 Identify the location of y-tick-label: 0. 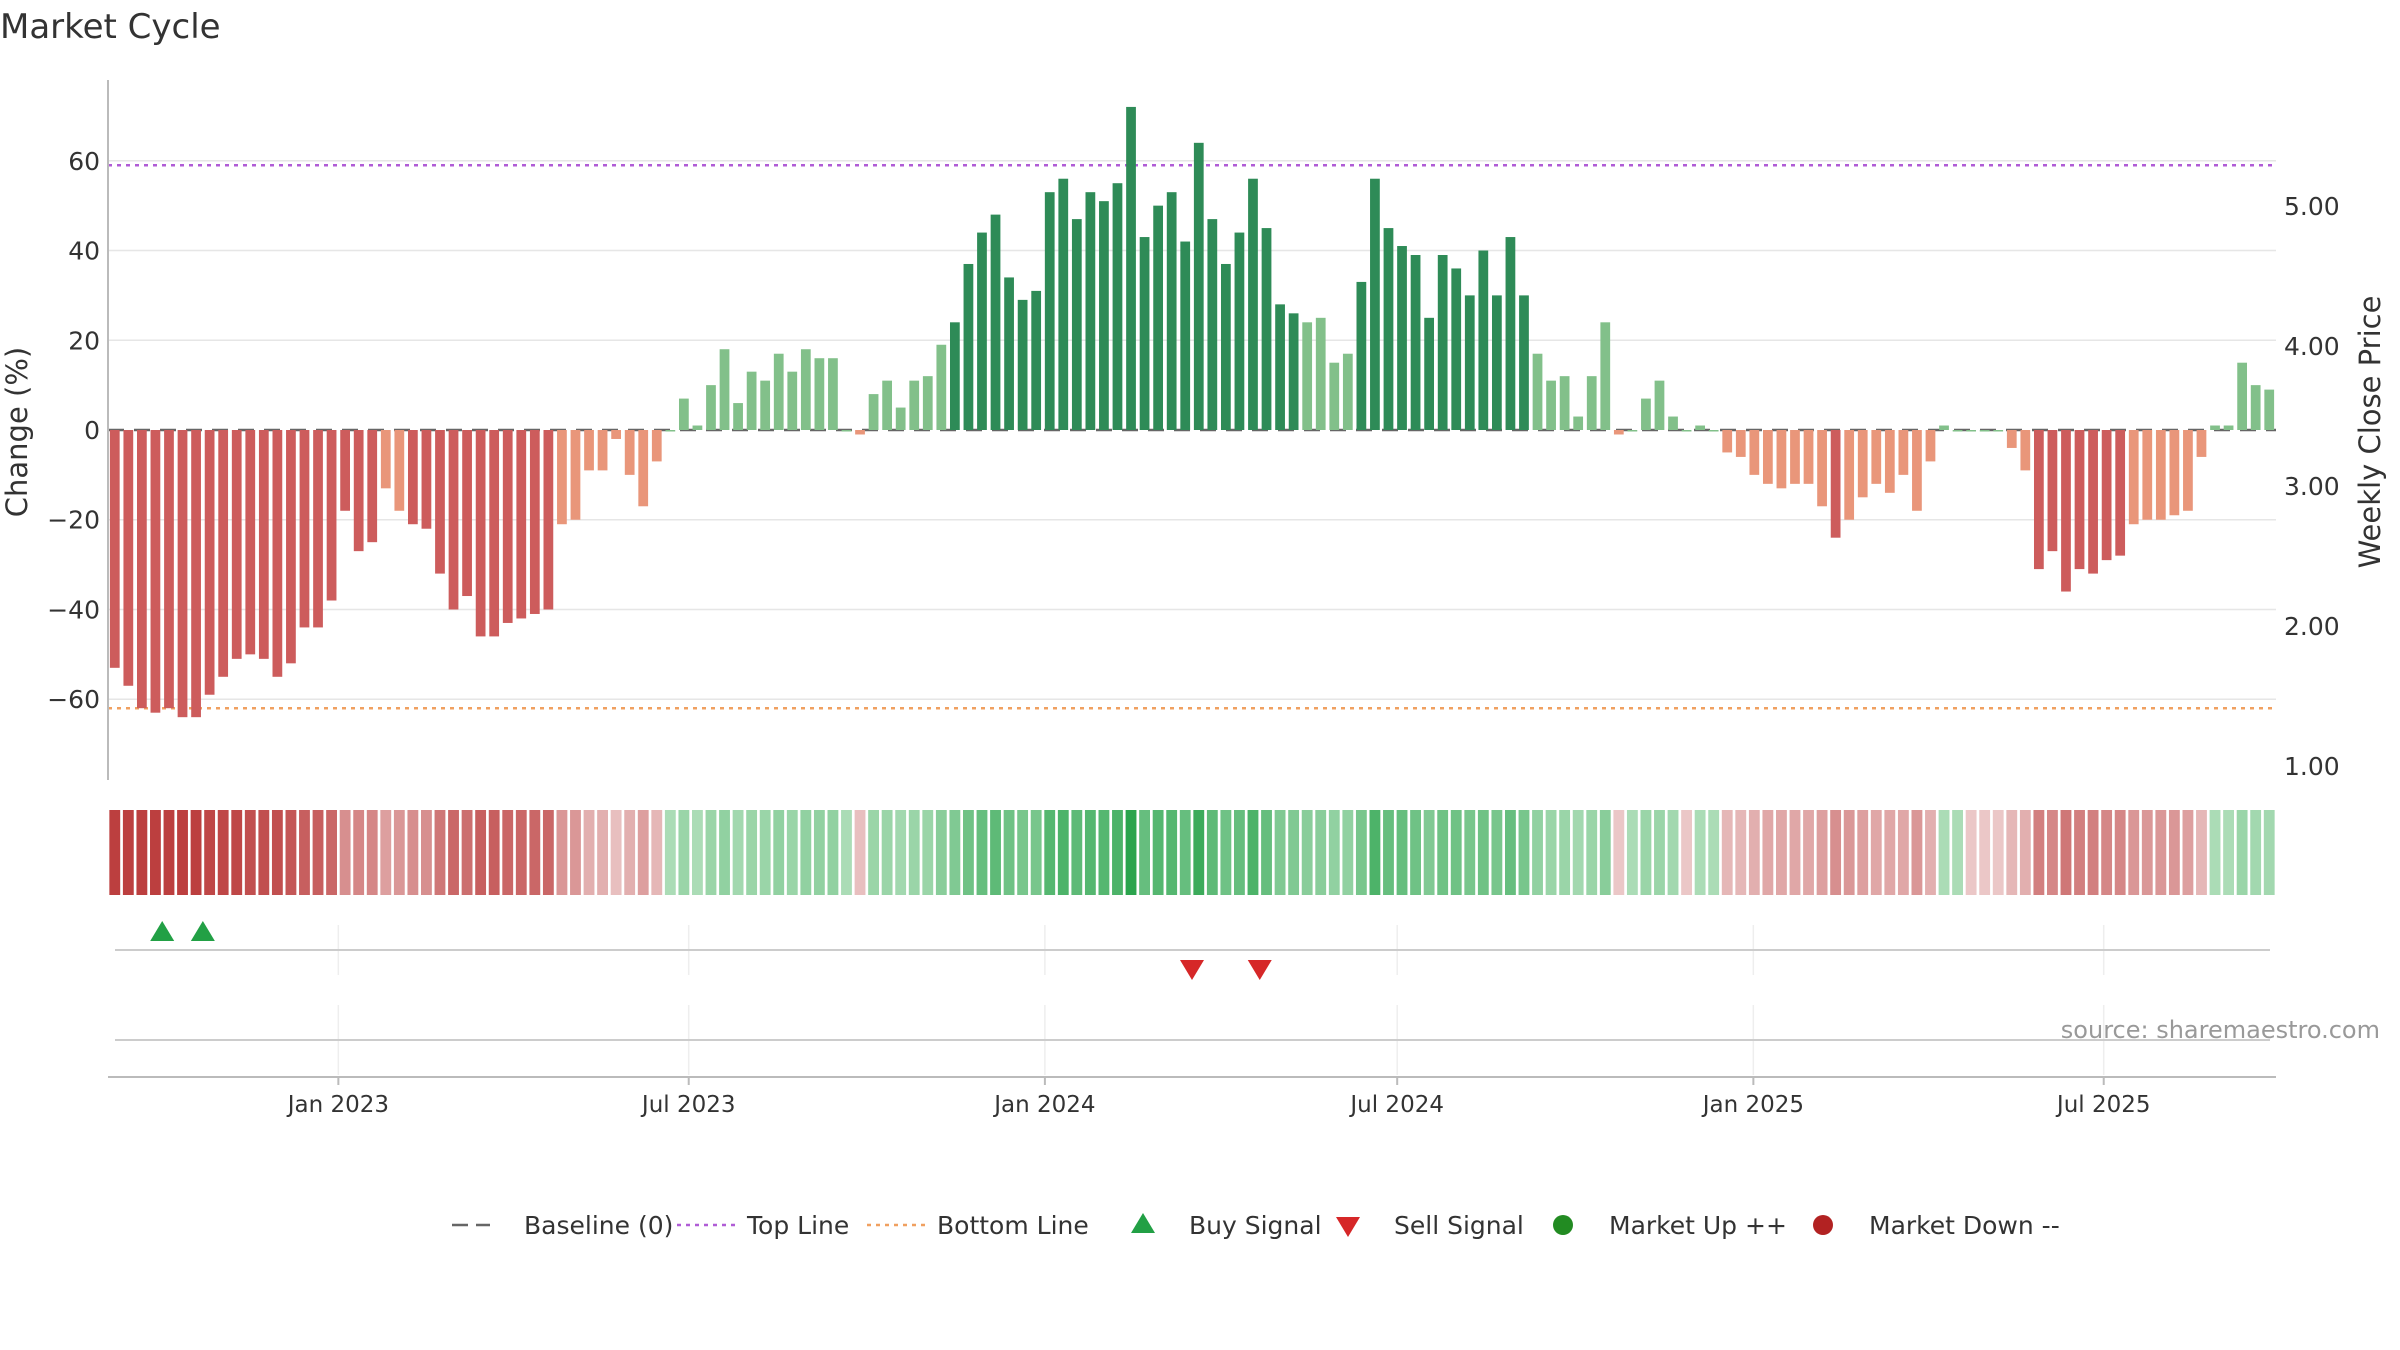
(92, 430).